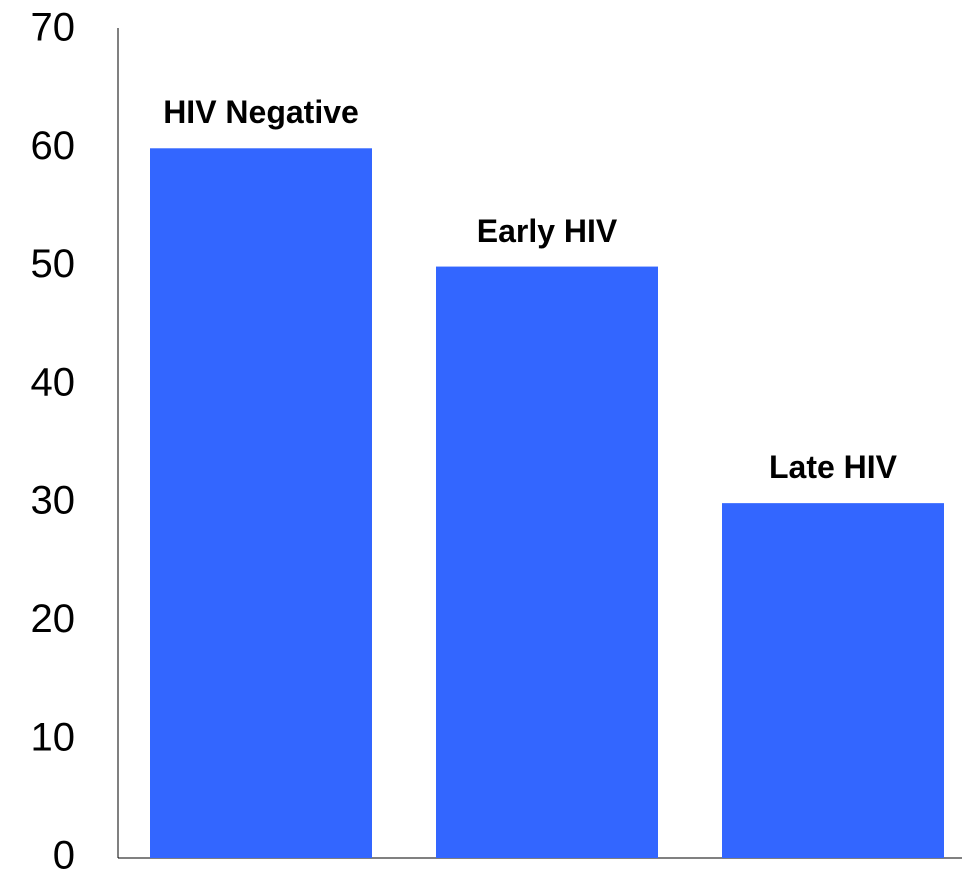 This screenshot has height=876, width=967. What do you see at coordinates (833, 680) in the screenshot?
I see `bar` at bounding box center [833, 680].